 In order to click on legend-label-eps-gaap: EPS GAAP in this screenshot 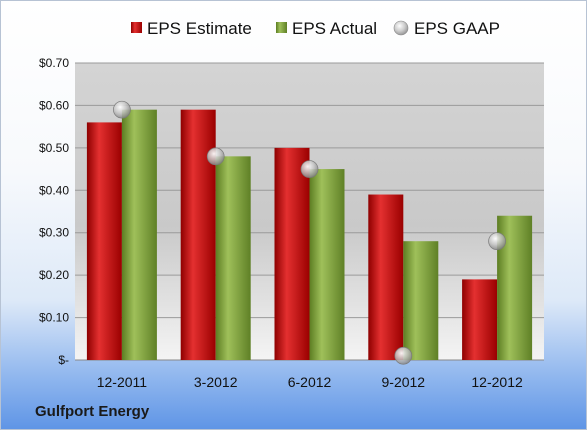, I will do `click(457, 28)`.